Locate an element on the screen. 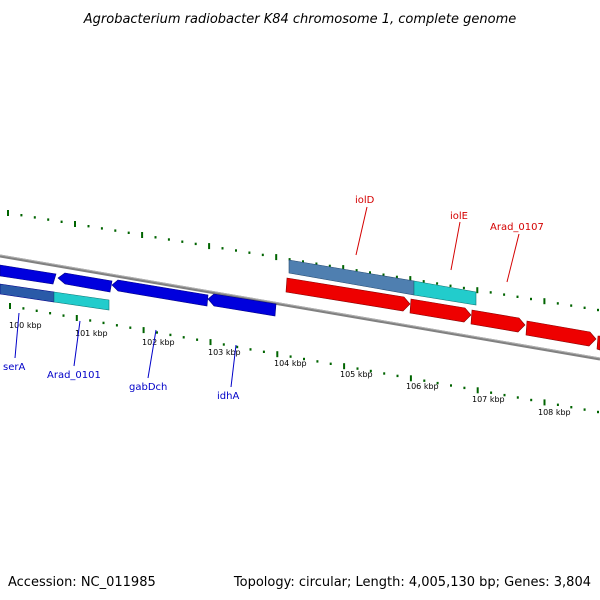 Image resolution: width=600 pixels, height=600 pixels. accession-text: Accession: NC_011985 is located at coordinates (82, 582).